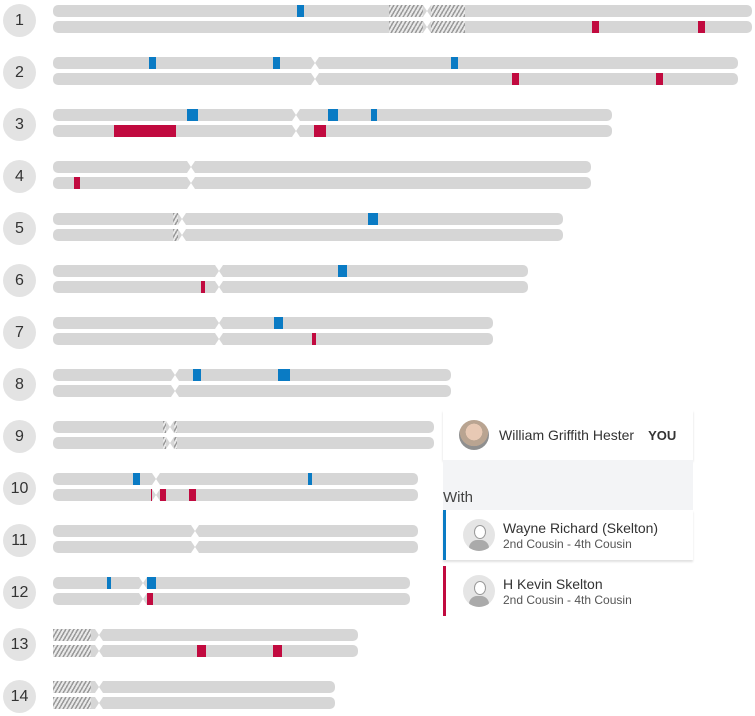 The height and width of the screenshot is (716, 755). I want to click on chromosome-number: 3, so click(19, 124).